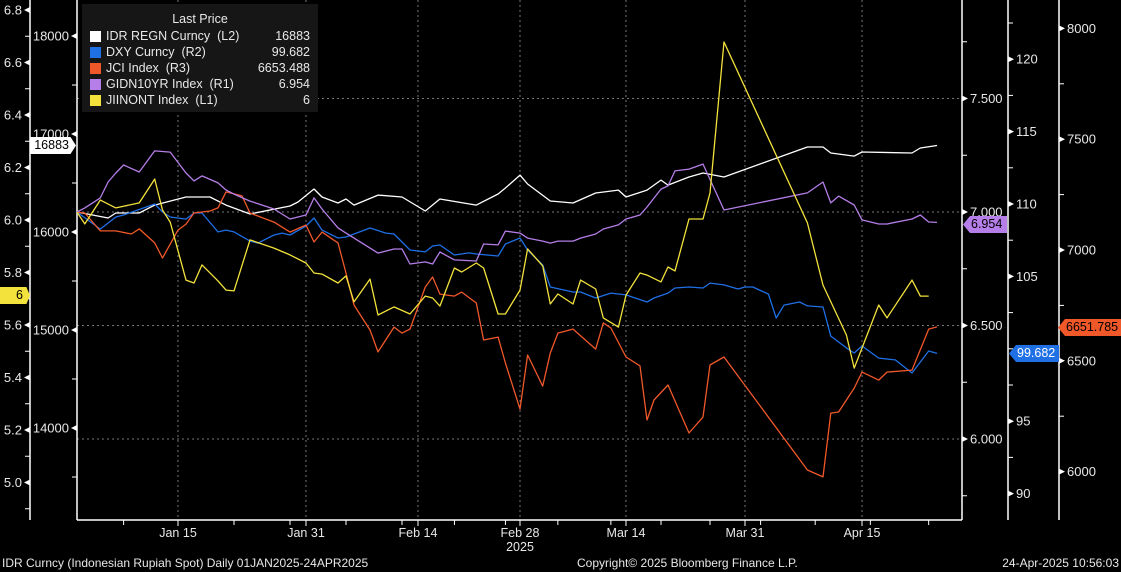 Image resolution: width=1121 pixels, height=572 pixels. What do you see at coordinates (1034, 353) in the screenshot?
I see `dxy-last-price-tag: 99.682` at bounding box center [1034, 353].